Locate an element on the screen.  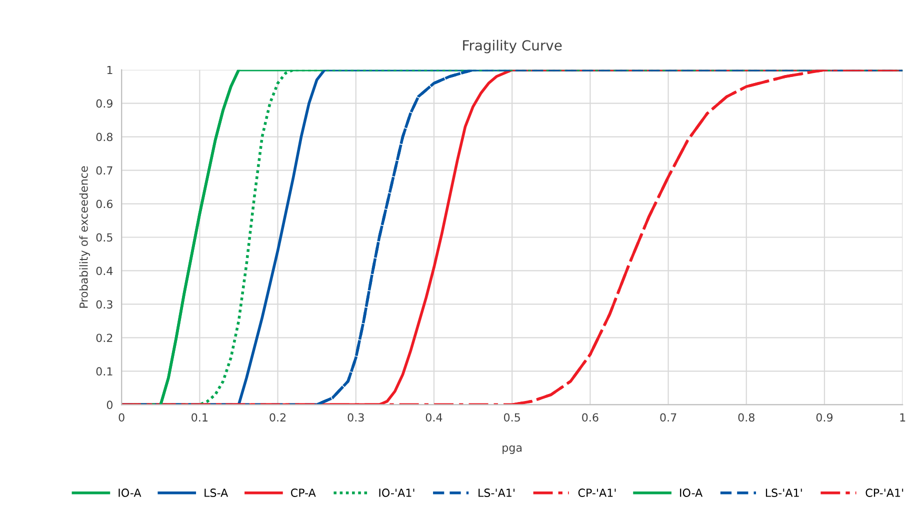
x-tick-label: 0 is located at coordinates (121, 417).